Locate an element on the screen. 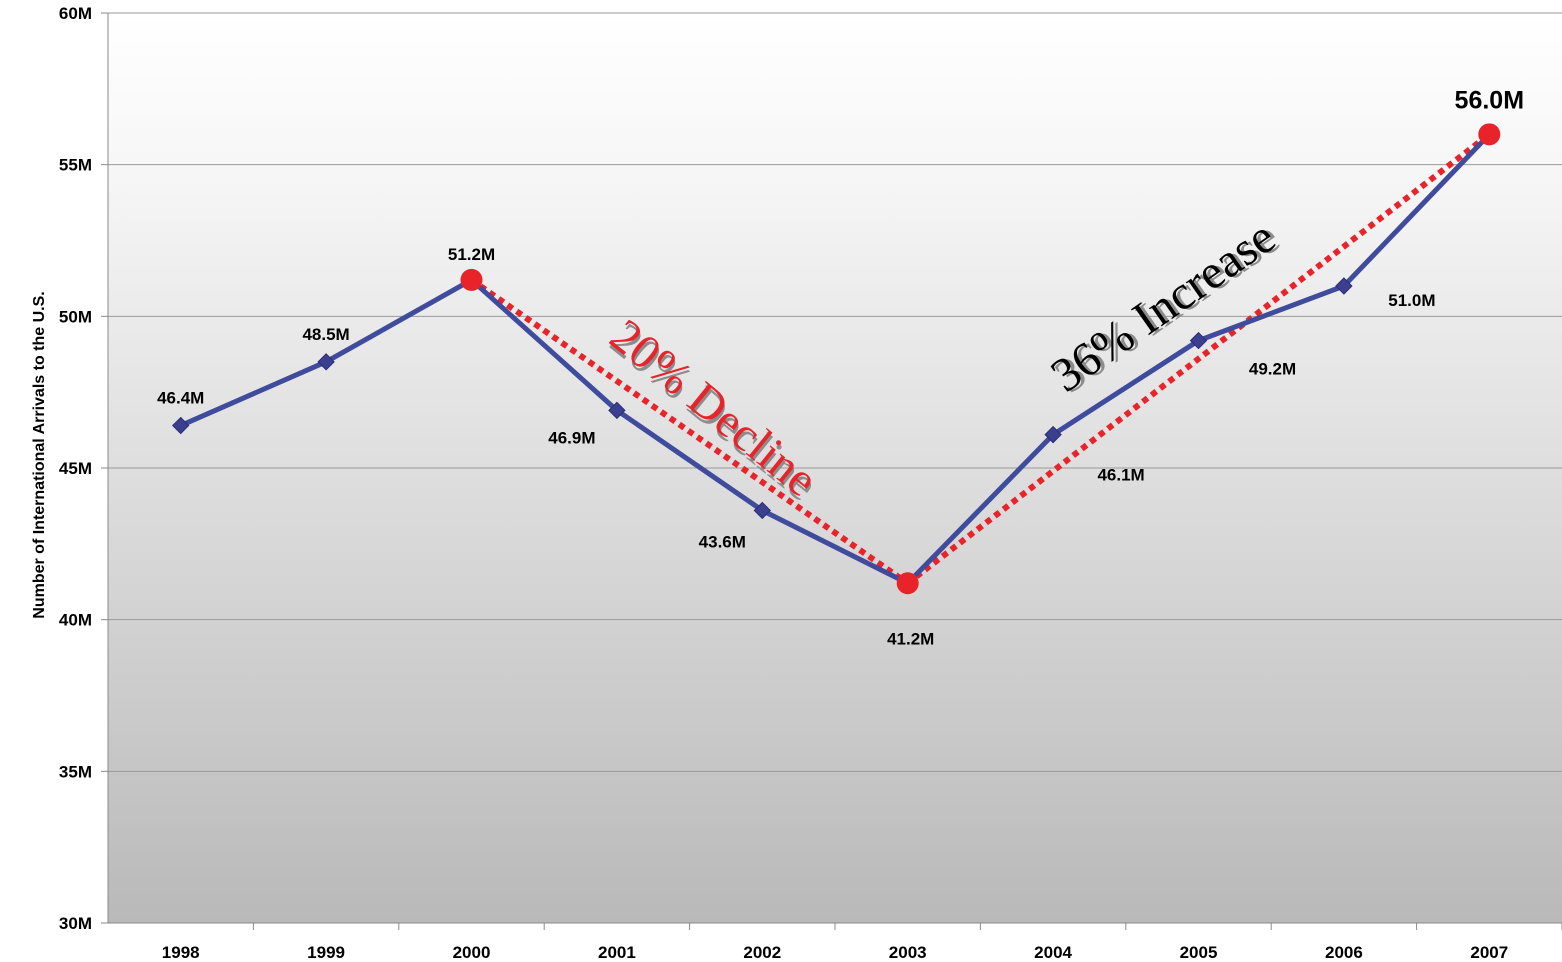  x-tick-label: 2003 is located at coordinates (908, 952).